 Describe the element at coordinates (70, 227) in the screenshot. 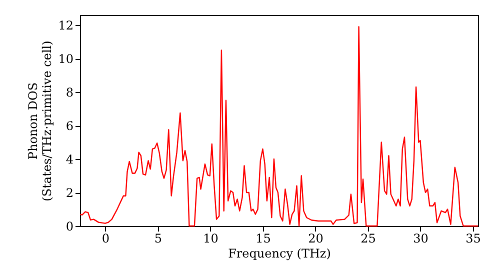

I see `y-tick-label: 0` at that location.